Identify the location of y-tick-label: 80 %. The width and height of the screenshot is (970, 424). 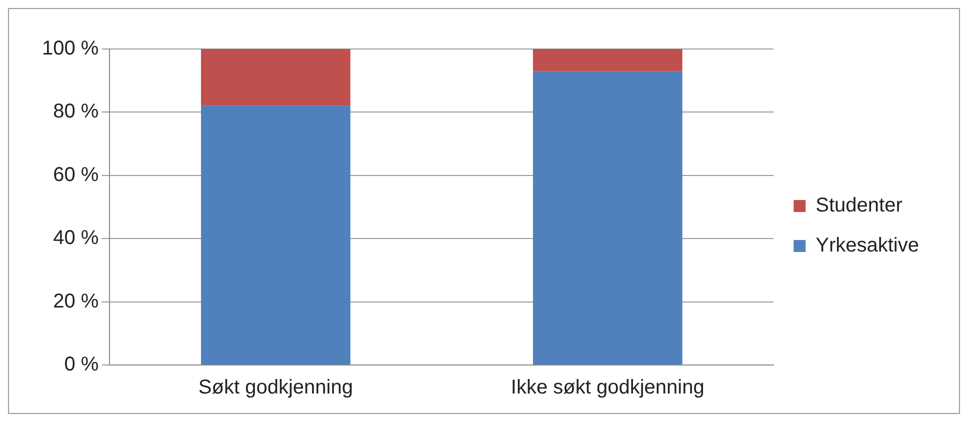
(76, 111).